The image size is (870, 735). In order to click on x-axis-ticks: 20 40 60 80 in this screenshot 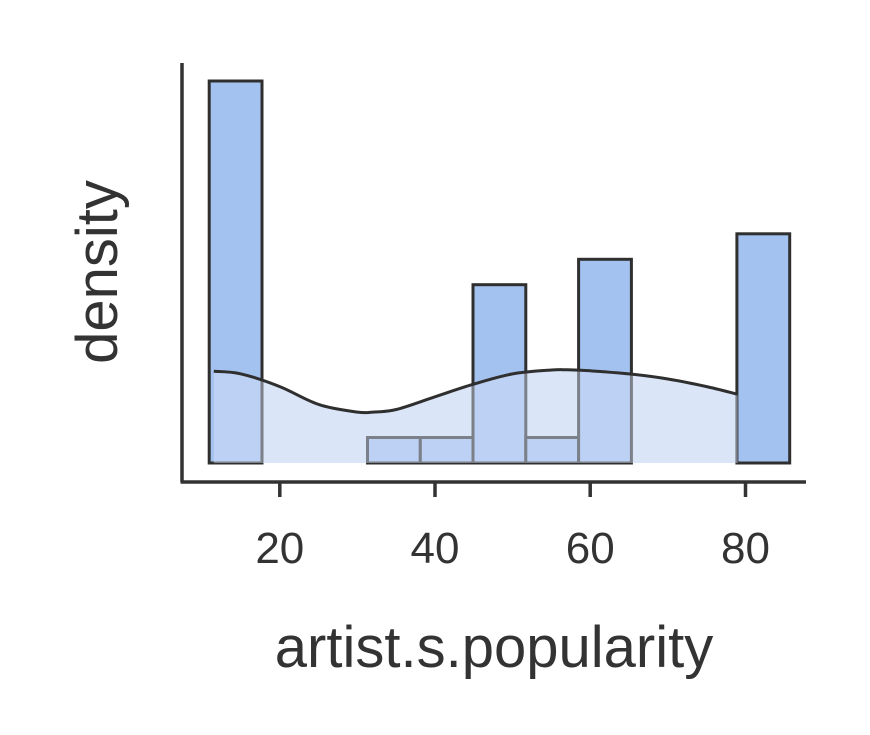, I will do `click(512, 527)`.